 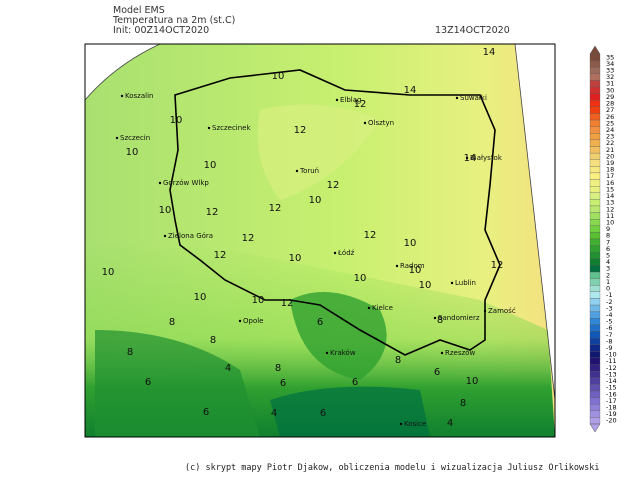 I want to click on colorbar-label: 0, so click(x=608, y=289).